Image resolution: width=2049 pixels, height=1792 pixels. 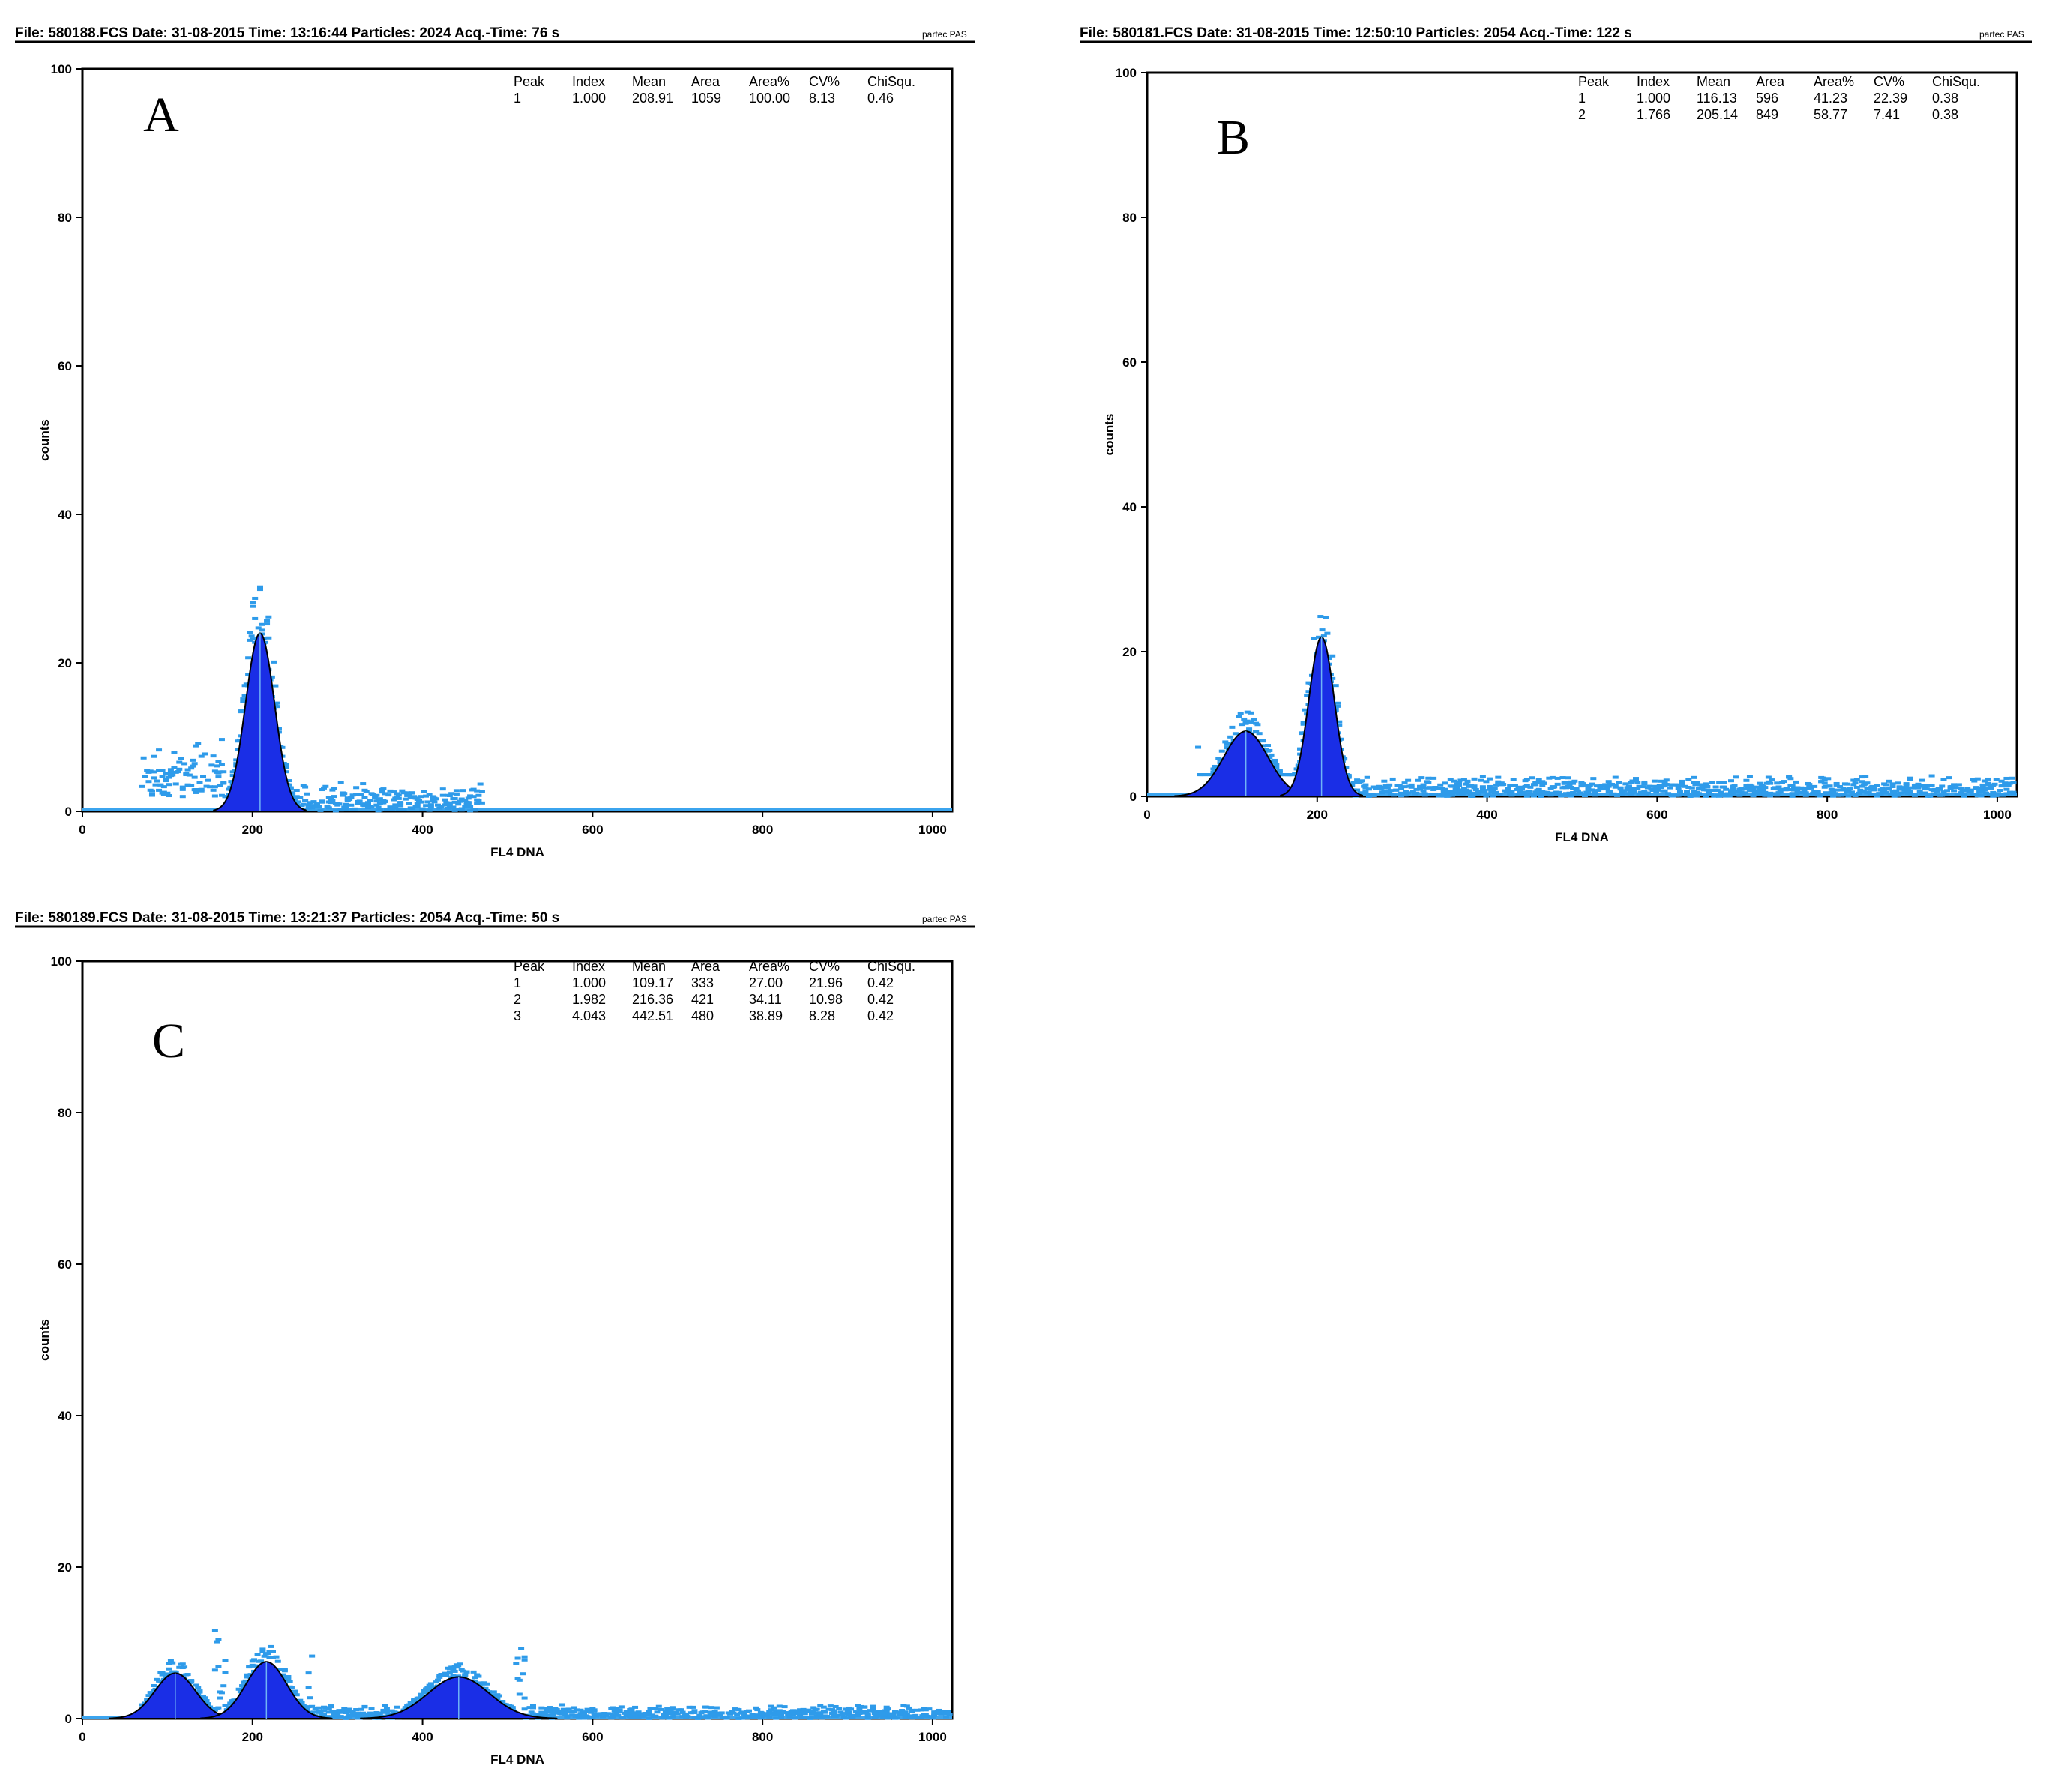 I want to click on stats-column-header: Area%, so click(x=769, y=81).